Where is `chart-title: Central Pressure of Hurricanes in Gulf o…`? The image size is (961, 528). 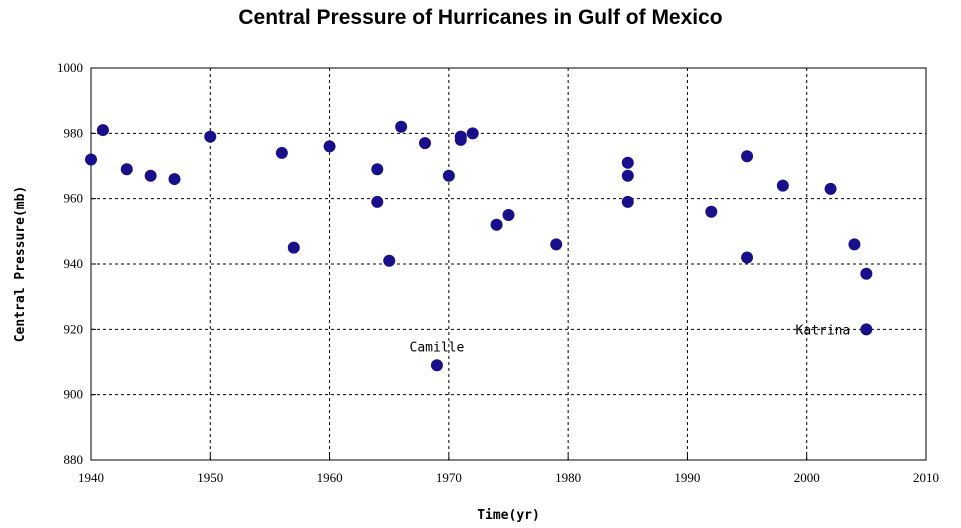
chart-title: Central Pressure of Hurricanes in Gulf o… is located at coordinates (480, 17).